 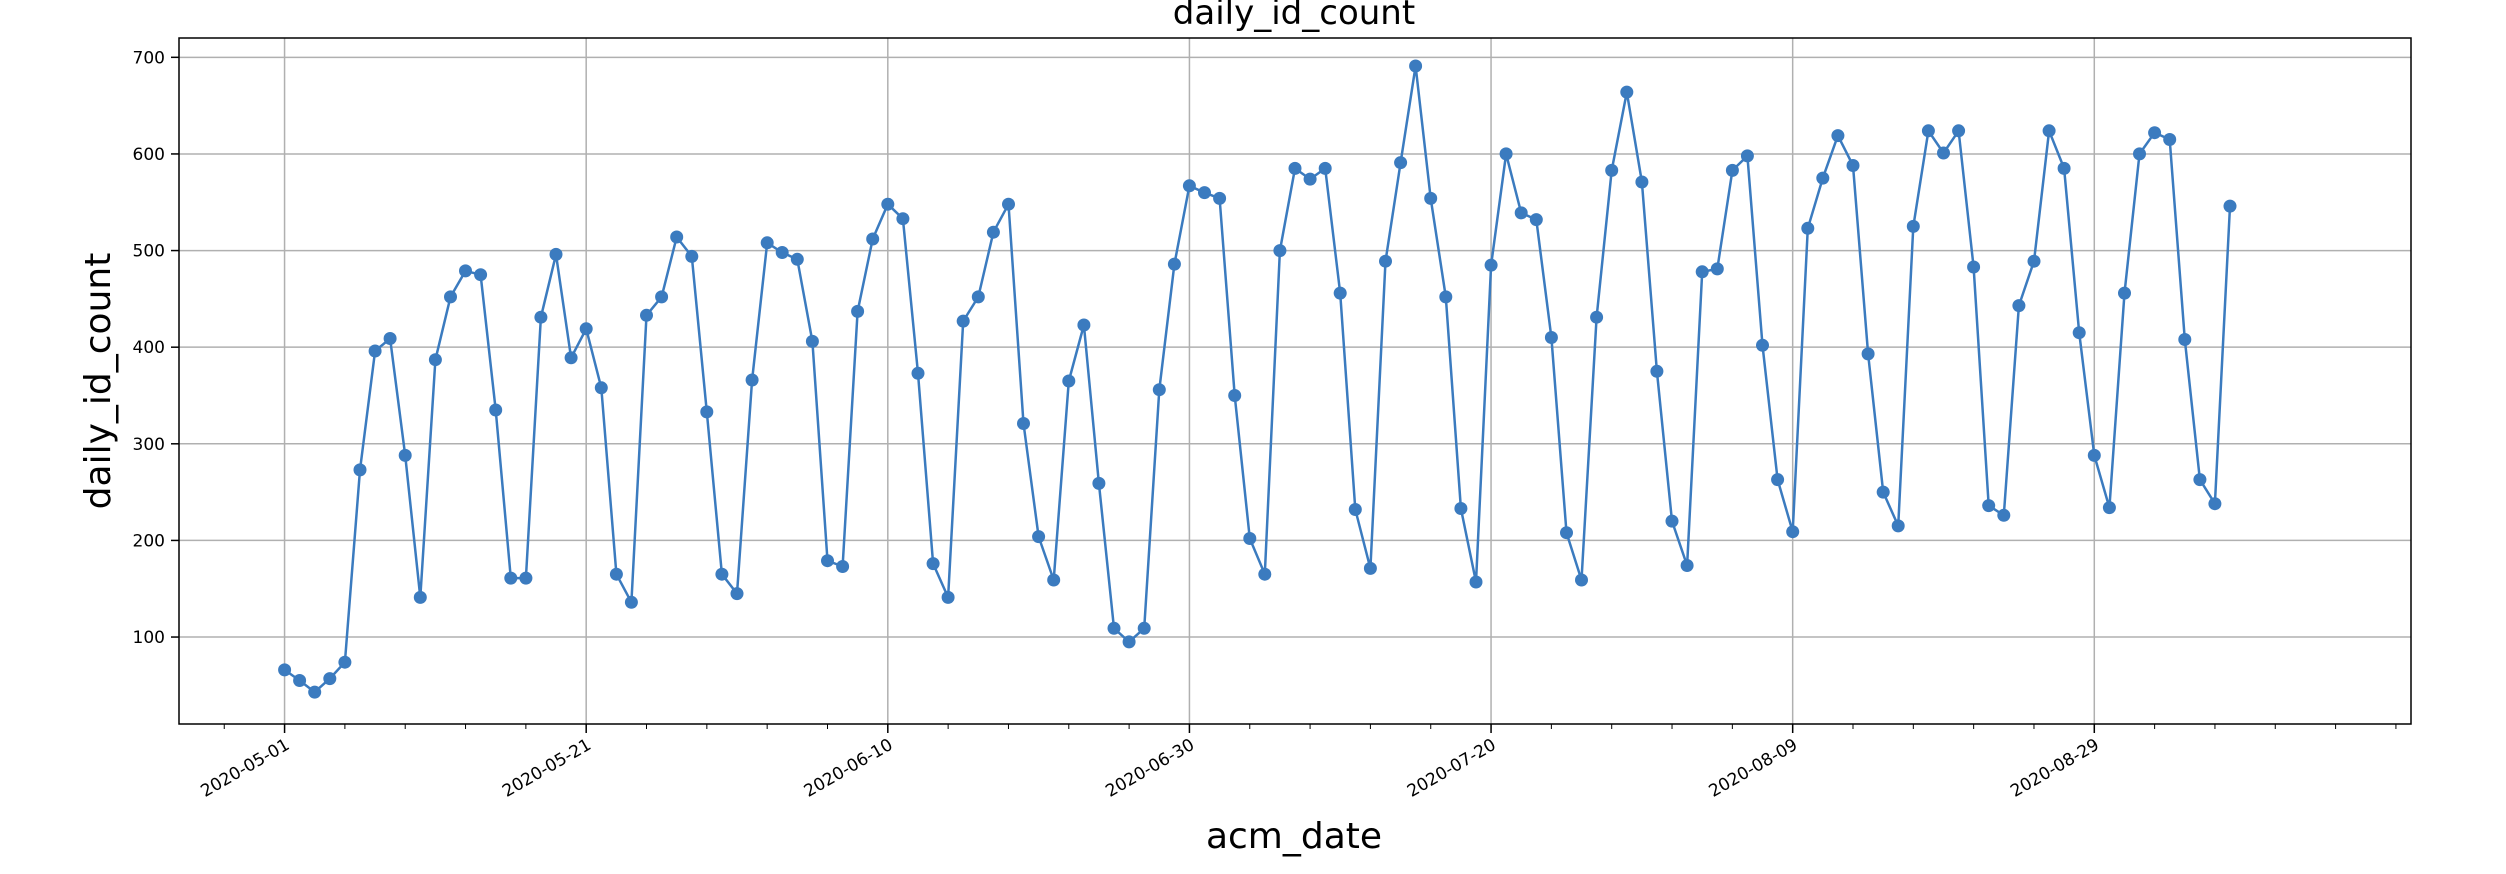 What do you see at coordinates (149, 348) in the screenshot?
I see `y-tick-label: 400` at bounding box center [149, 348].